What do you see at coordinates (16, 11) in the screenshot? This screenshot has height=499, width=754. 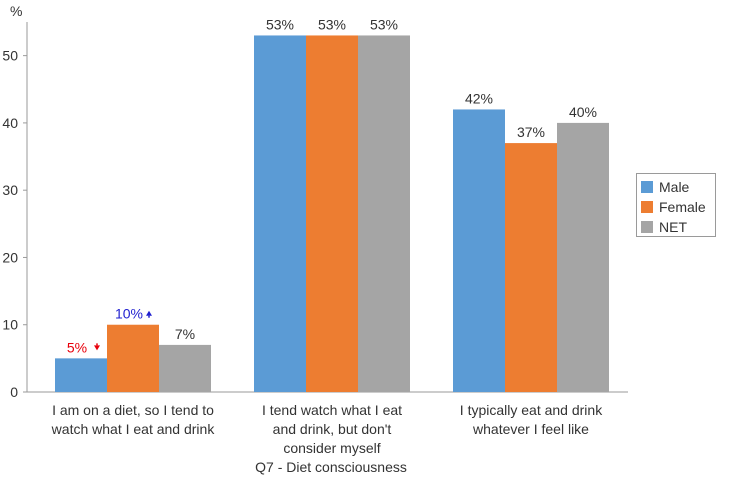 I see `y-axis-label: %` at bounding box center [16, 11].